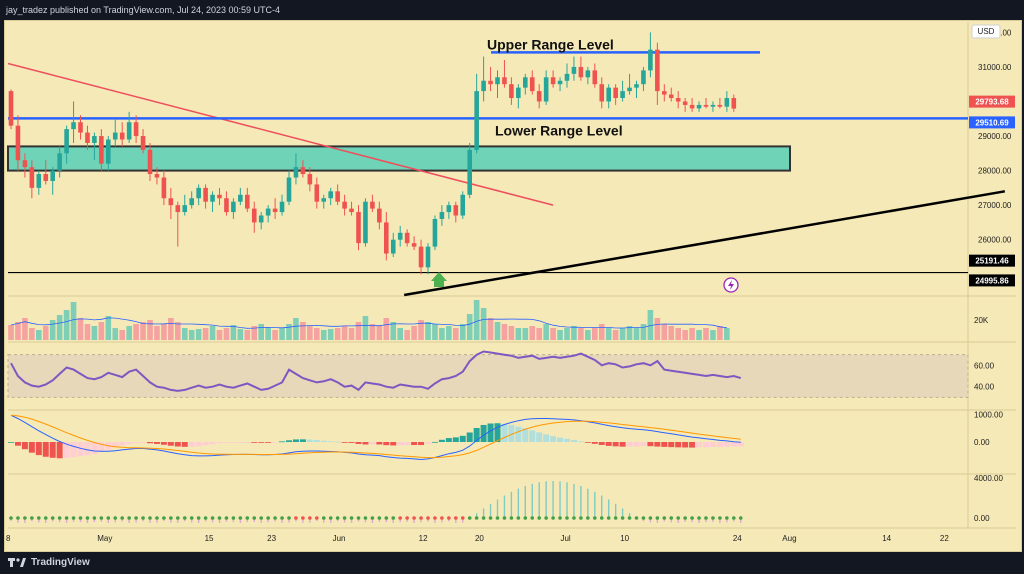 This screenshot has width=1024, height=574. I want to click on macd-line, so click(375, 437).